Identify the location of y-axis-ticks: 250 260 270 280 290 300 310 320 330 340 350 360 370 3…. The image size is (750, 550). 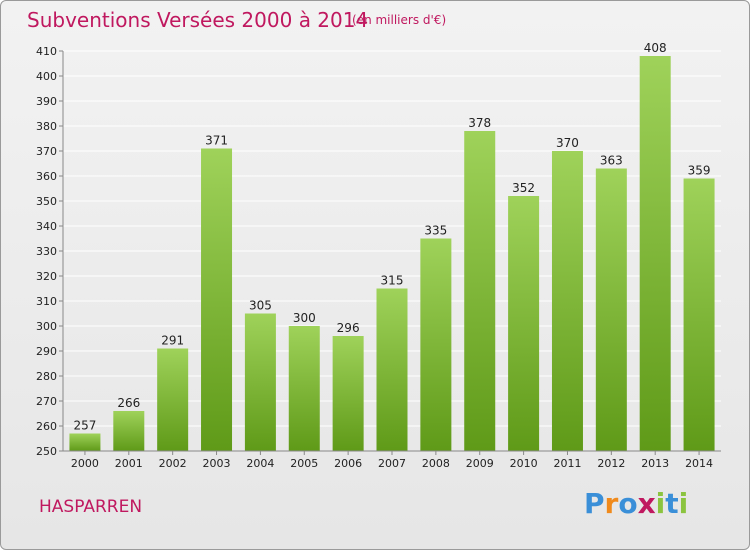
(50, 251).